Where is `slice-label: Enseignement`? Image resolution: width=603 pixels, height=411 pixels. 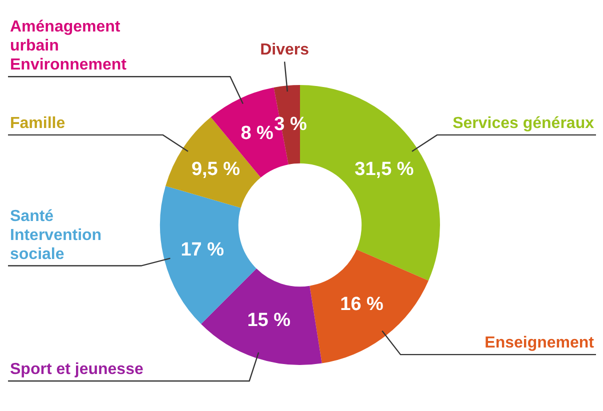 slice-label: Enseignement is located at coordinates (539, 343).